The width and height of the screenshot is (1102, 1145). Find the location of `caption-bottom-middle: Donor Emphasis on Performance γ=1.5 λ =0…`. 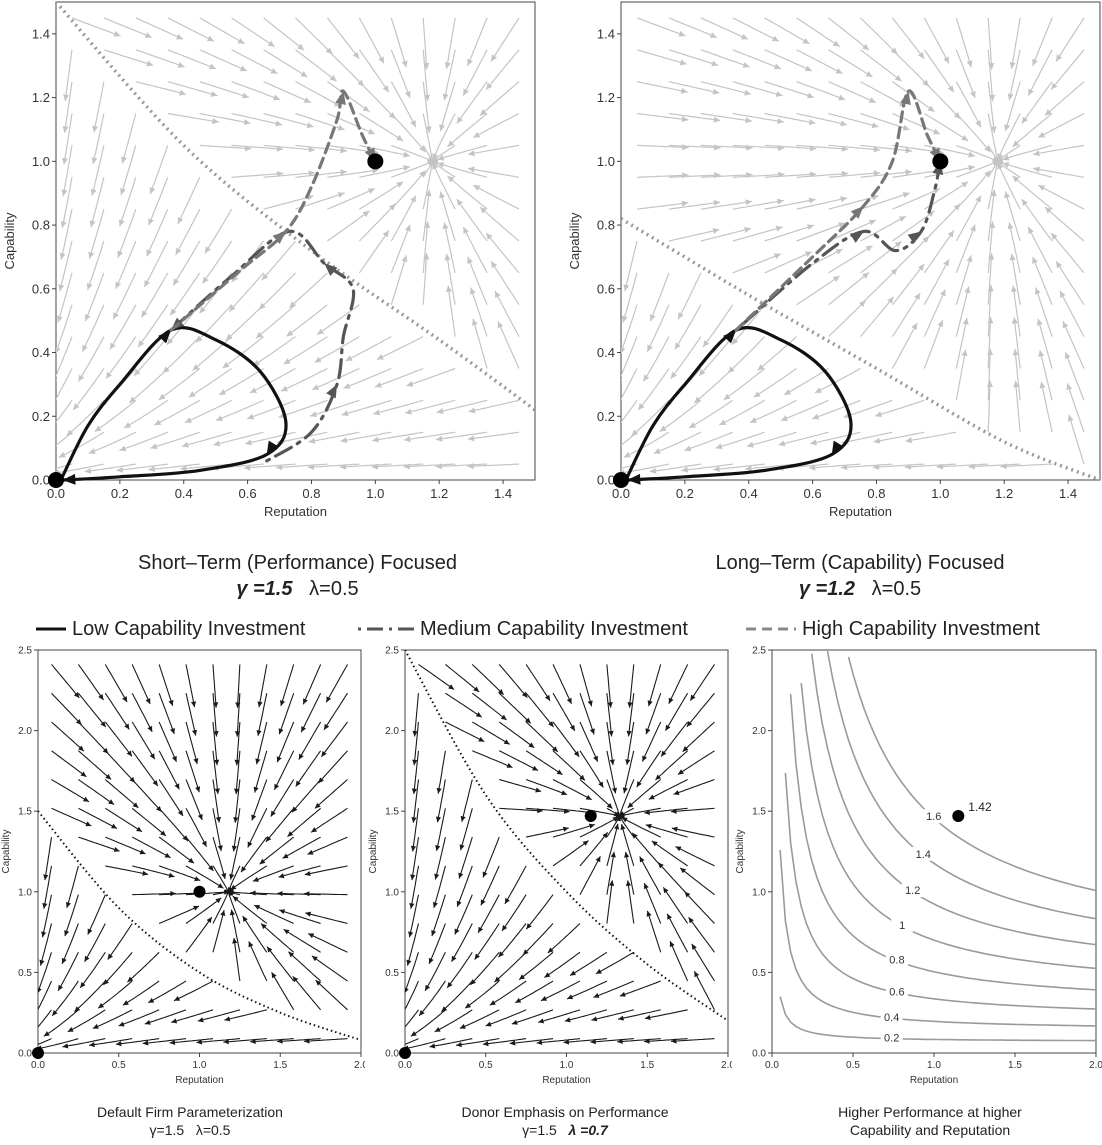

caption-bottom-middle: Donor Emphasis on Performance γ=1.5 λ =0… is located at coordinates (565, 1121).